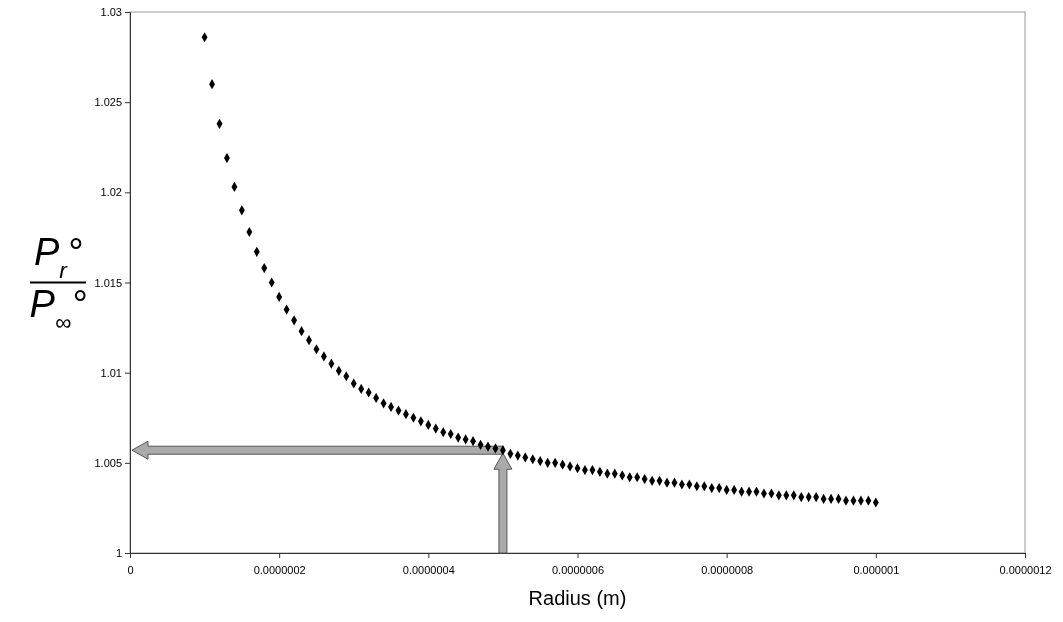 Image resolution: width=1063 pixels, height=622 pixels. What do you see at coordinates (279, 570) in the screenshot?
I see `x-tick-label: 0.0000002` at bounding box center [279, 570].